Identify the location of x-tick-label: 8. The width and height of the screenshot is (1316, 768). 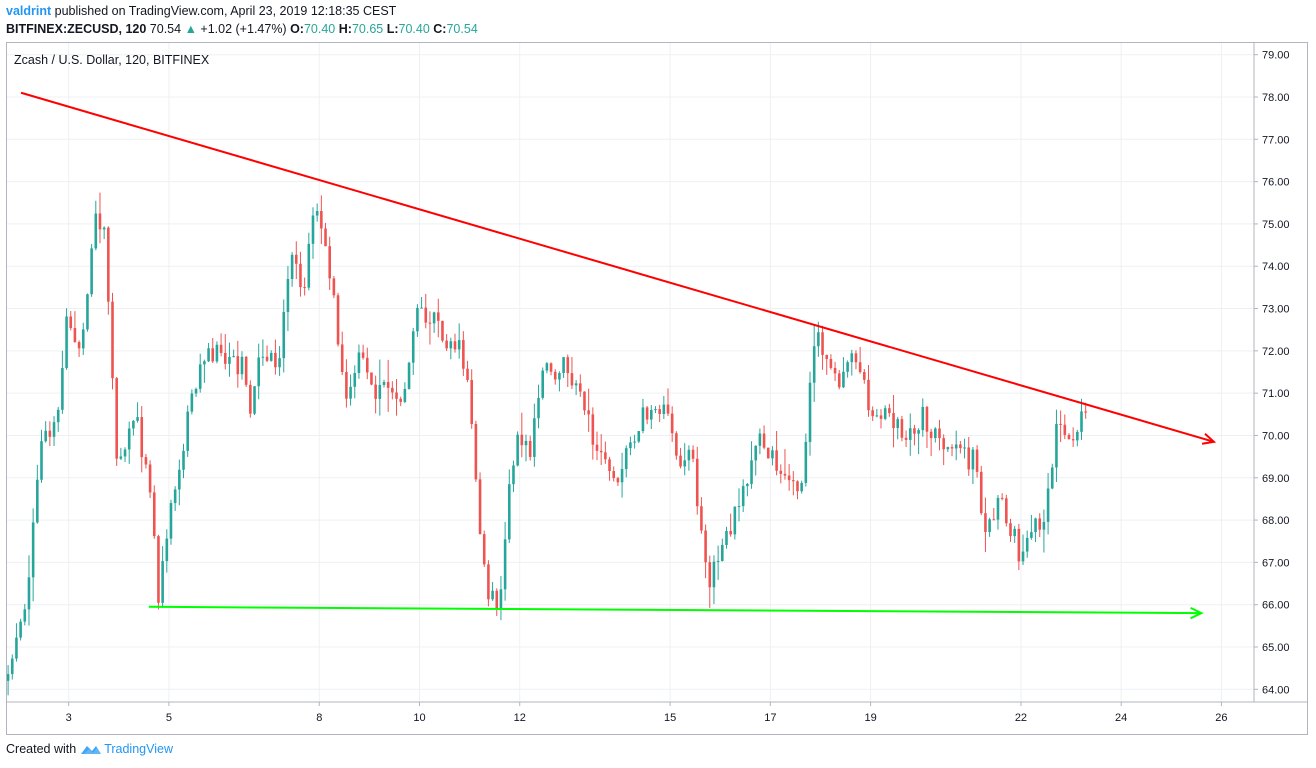
(319, 718).